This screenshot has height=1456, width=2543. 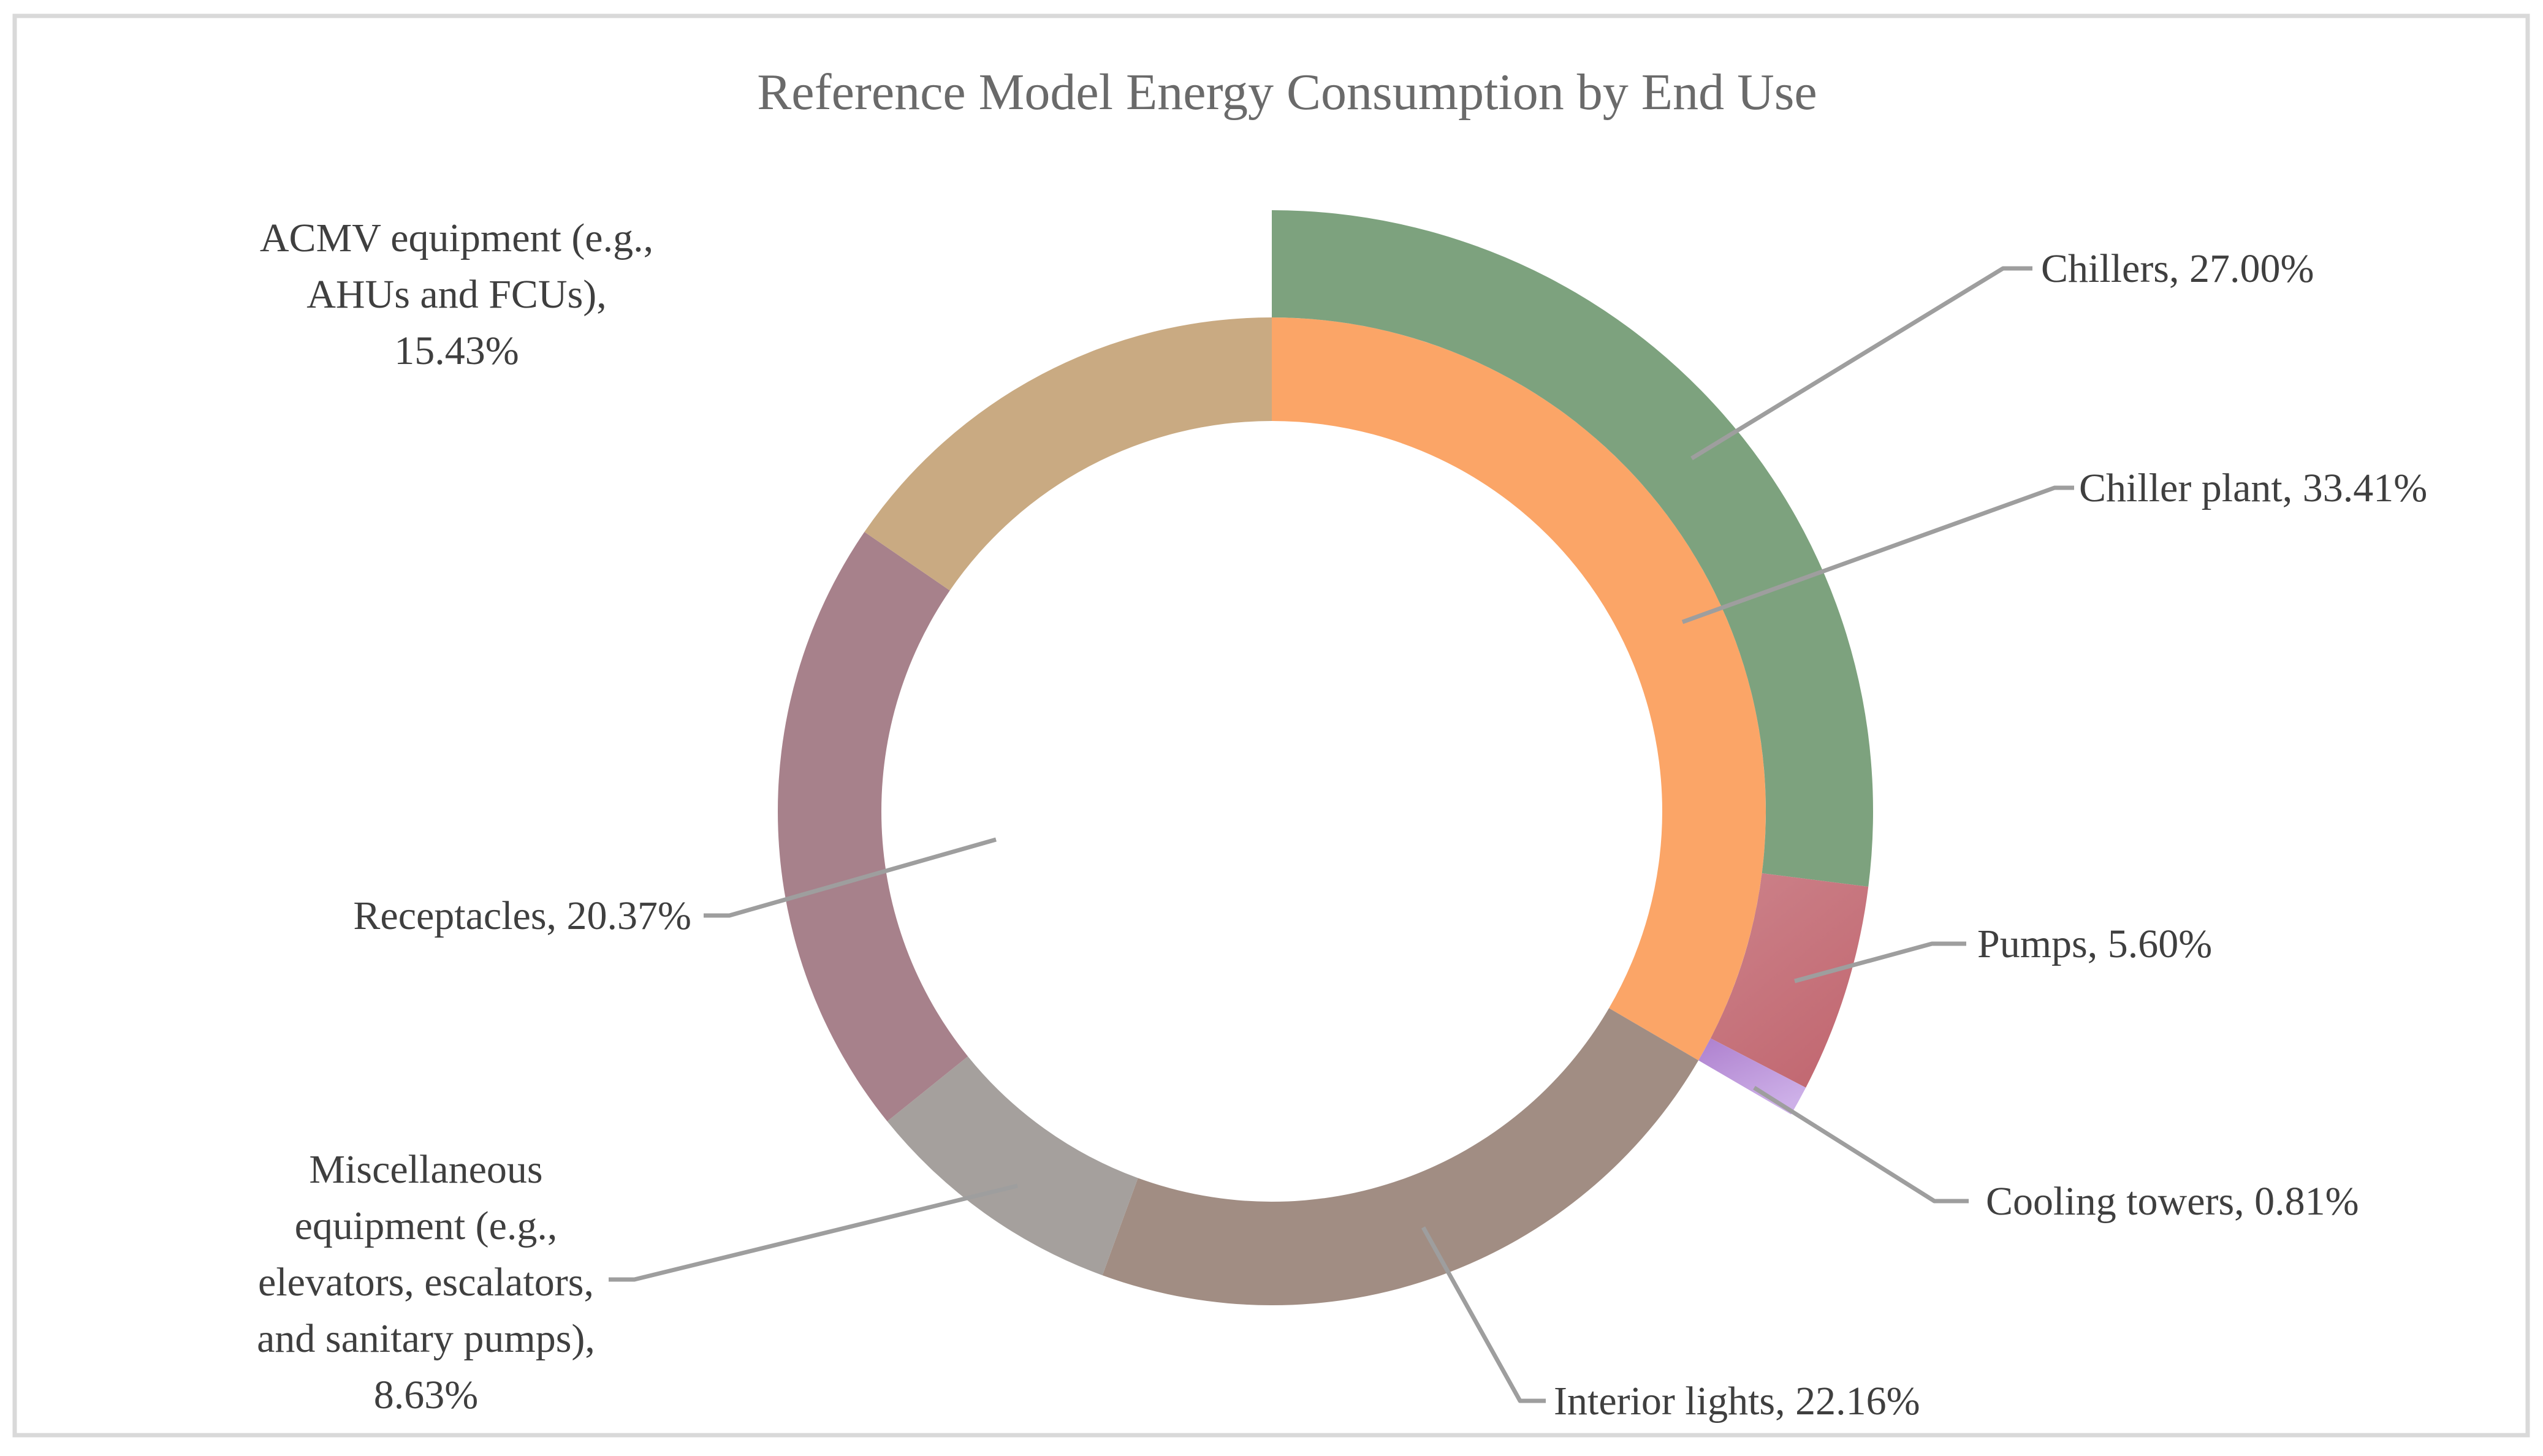 I want to click on label-chillers: Chillers, 27.00%, so click(x=2177, y=268).